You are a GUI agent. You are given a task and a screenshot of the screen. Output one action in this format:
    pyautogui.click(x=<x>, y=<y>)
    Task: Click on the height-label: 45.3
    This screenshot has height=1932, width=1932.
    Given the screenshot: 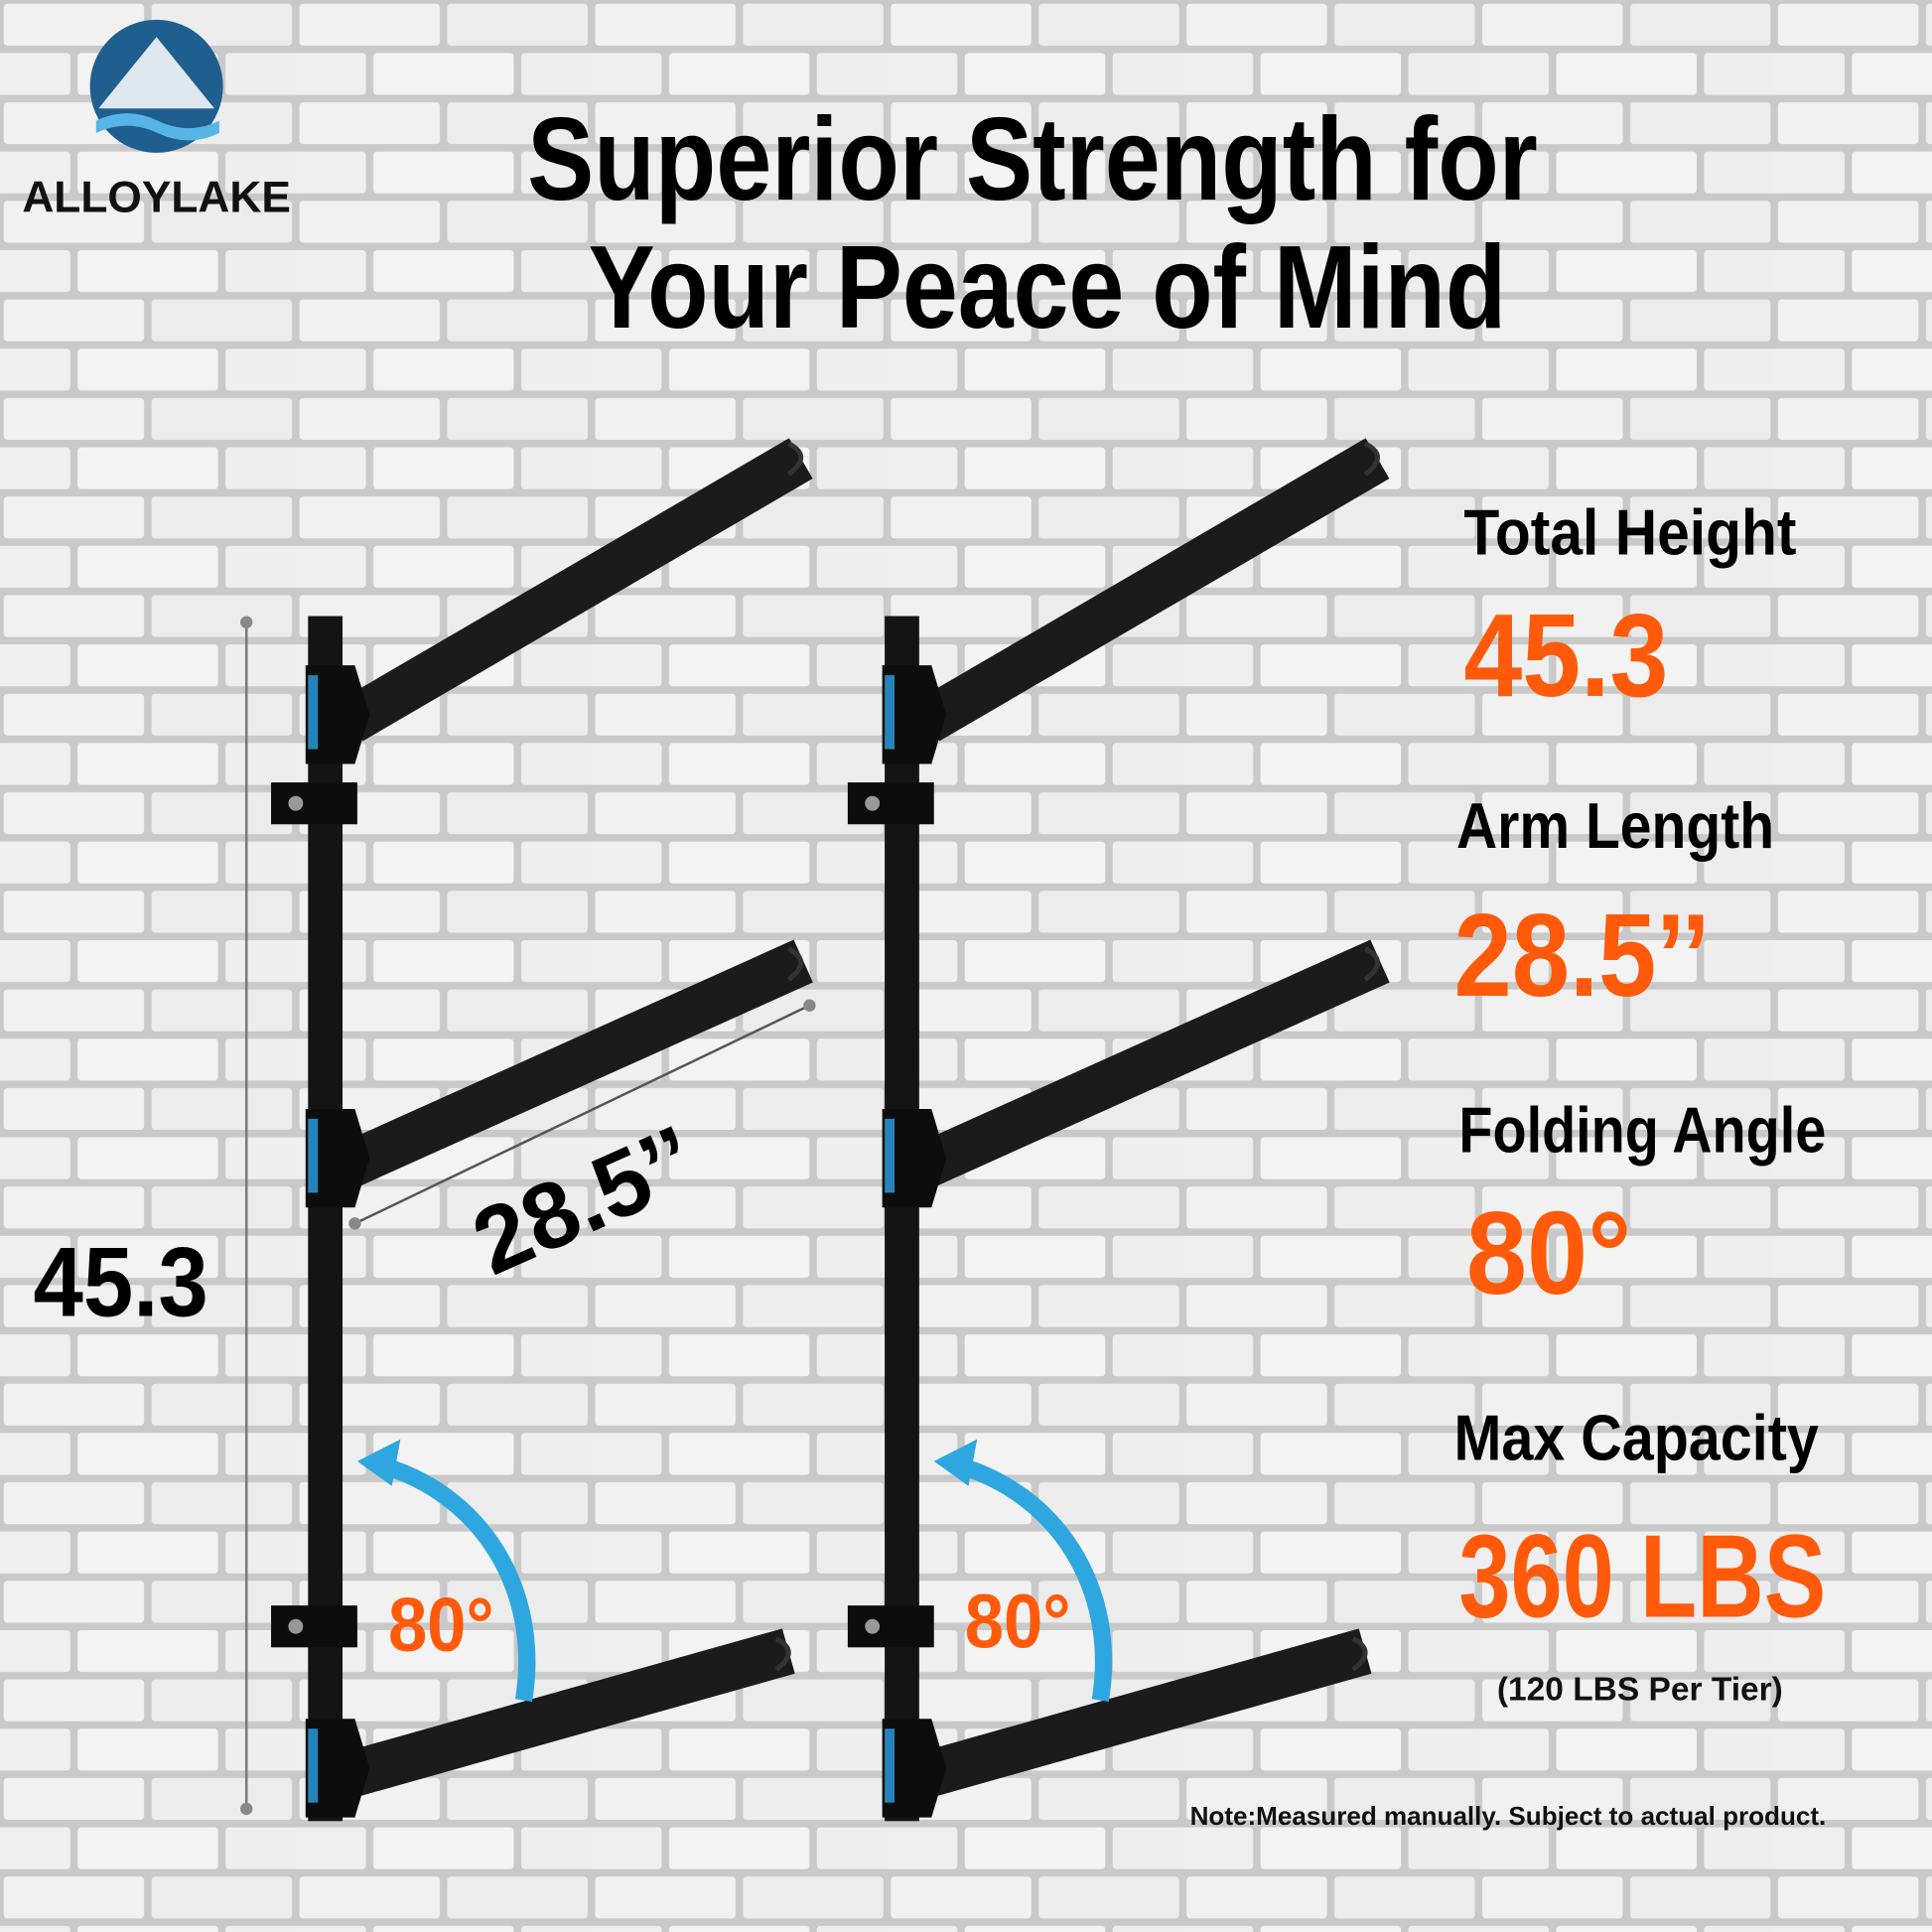 What is the action you would take?
    pyautogui.click(x=121, y=1282)
    